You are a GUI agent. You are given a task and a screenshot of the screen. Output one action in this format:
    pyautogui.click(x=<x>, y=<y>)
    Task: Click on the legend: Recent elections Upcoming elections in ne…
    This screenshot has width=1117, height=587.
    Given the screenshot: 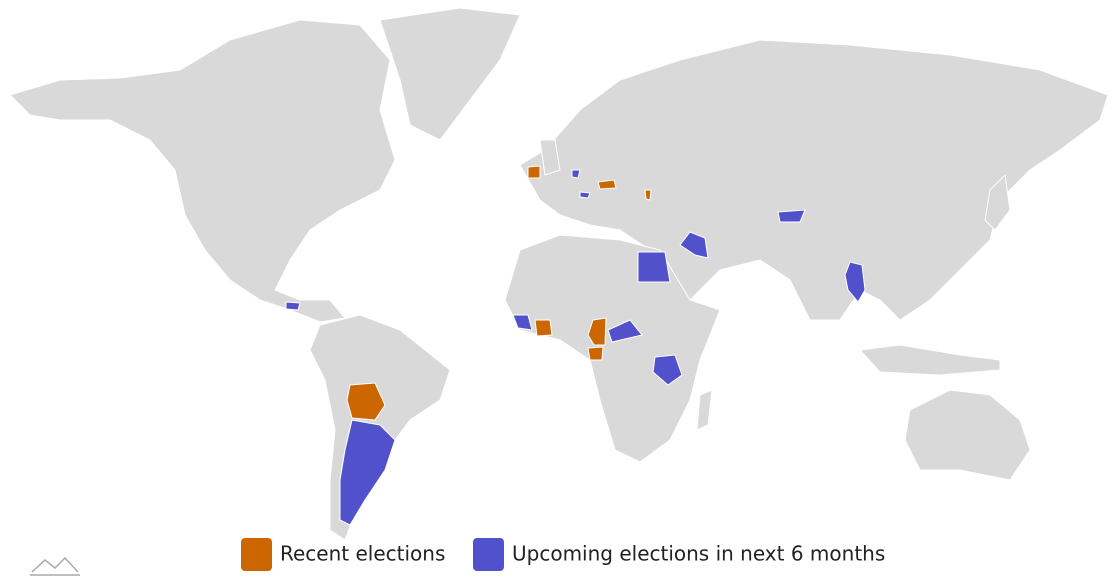 What is the action you would take?
    pyautogui.click(x=563, y=554)
    